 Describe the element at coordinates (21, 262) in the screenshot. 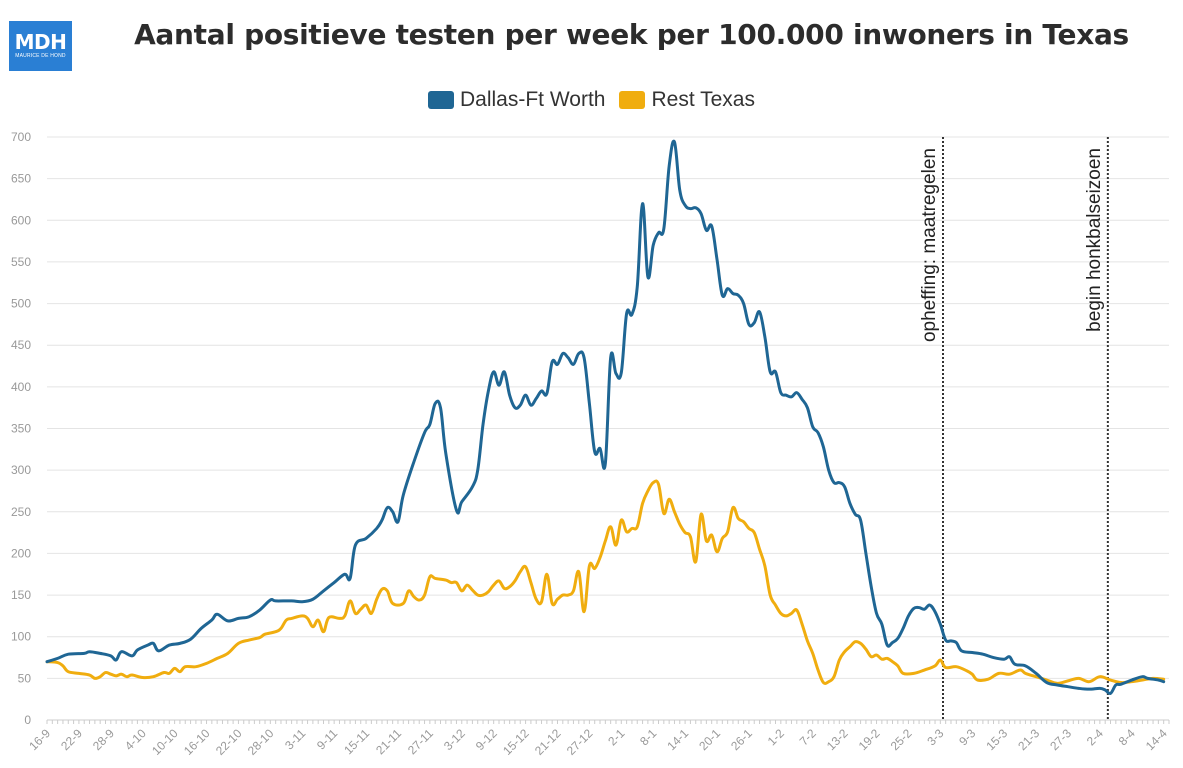

I see `y-tick-label: 550` at that location.